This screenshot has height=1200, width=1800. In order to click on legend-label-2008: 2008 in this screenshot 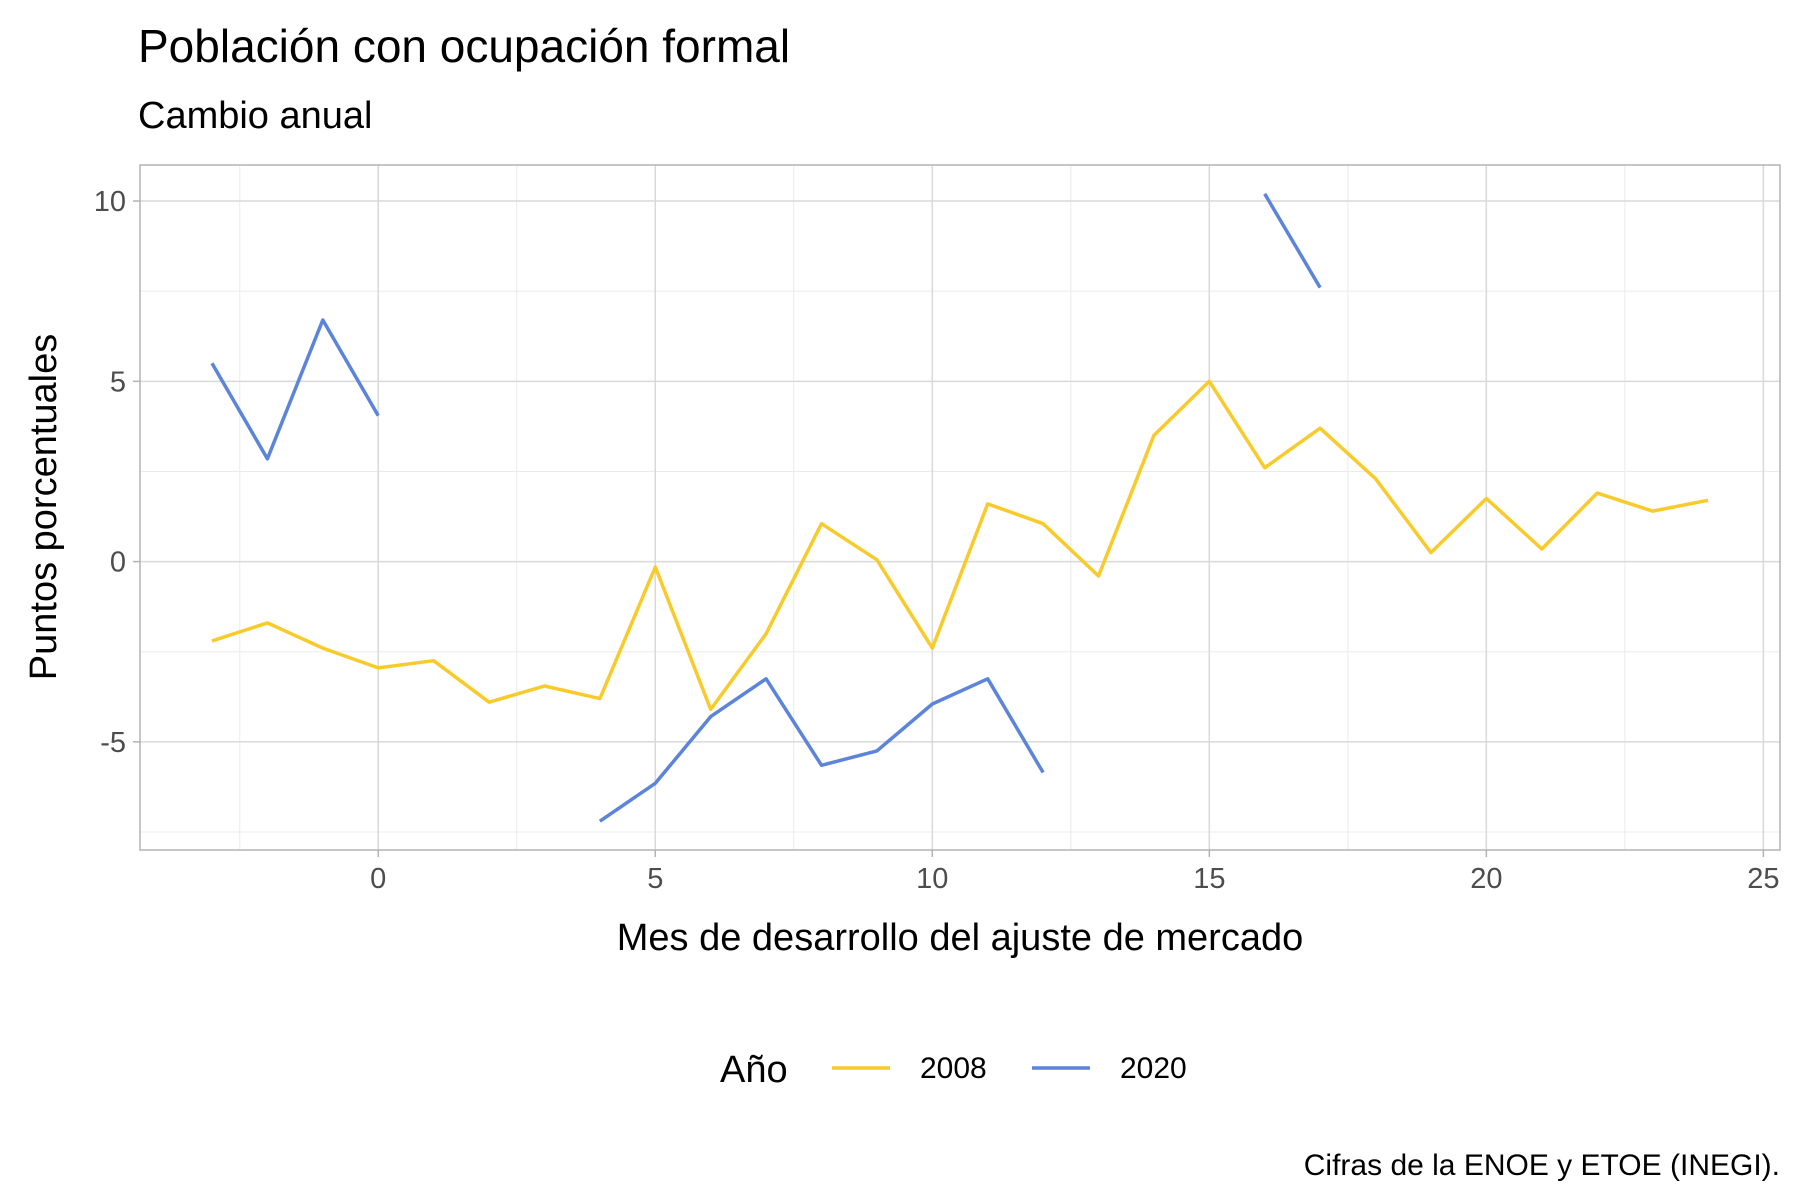, I will do `click(953, 1068)`.